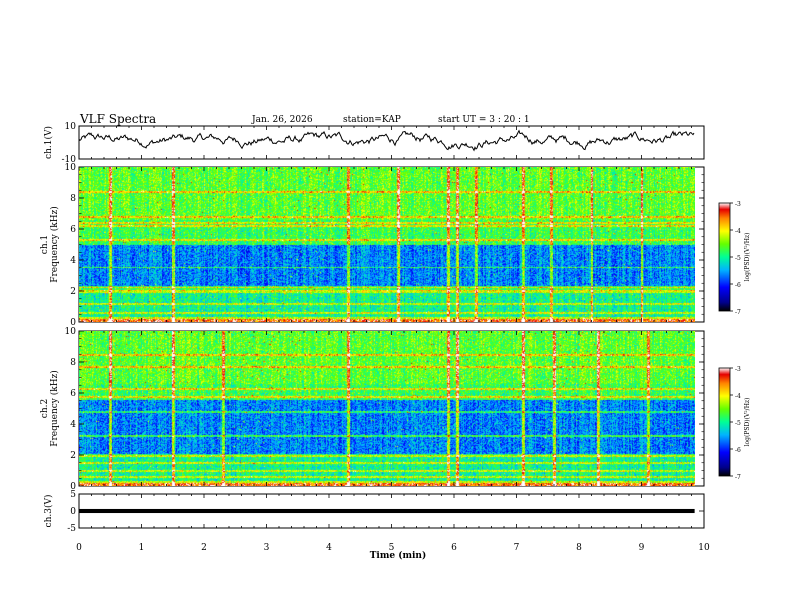 This screenshot has width=792, height=612. I want to click on y-tick-label: -10, so click(69, 160).